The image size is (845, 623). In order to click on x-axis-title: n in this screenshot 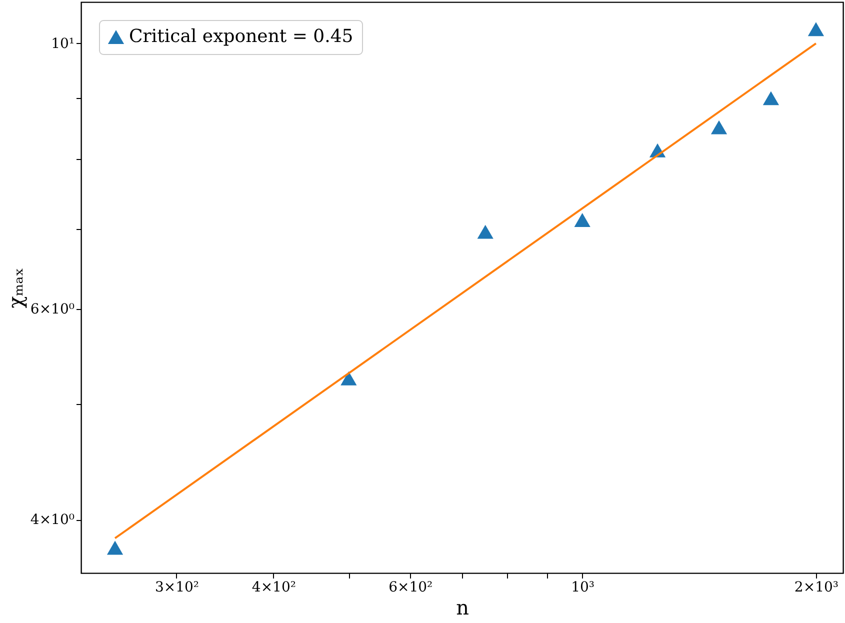, I will do `click(463, 608)`.